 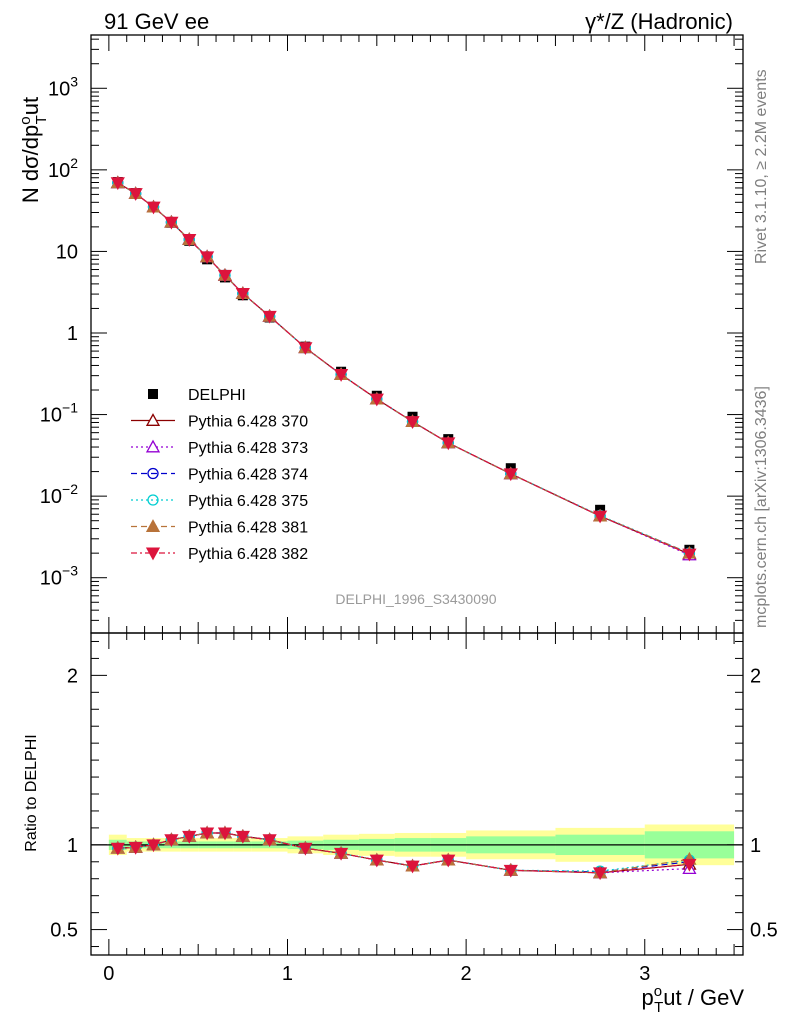 I want to click on mcplots-note: mcplots.cern.ch [arXiv:1306.3436], so click(x=761, y=507).